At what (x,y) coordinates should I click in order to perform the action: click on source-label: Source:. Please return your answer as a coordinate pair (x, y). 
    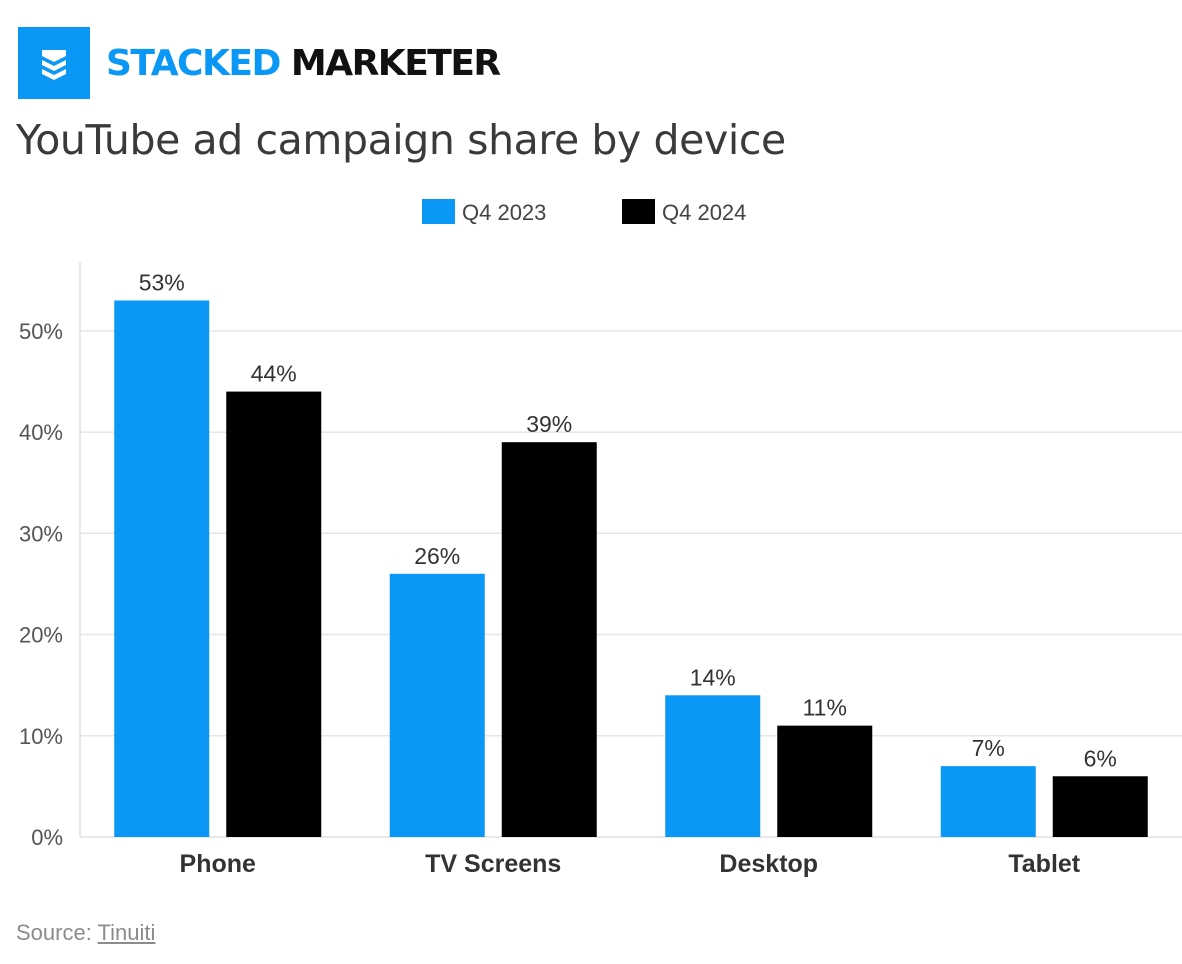
    Looking at the image, I should click on (54, 932).